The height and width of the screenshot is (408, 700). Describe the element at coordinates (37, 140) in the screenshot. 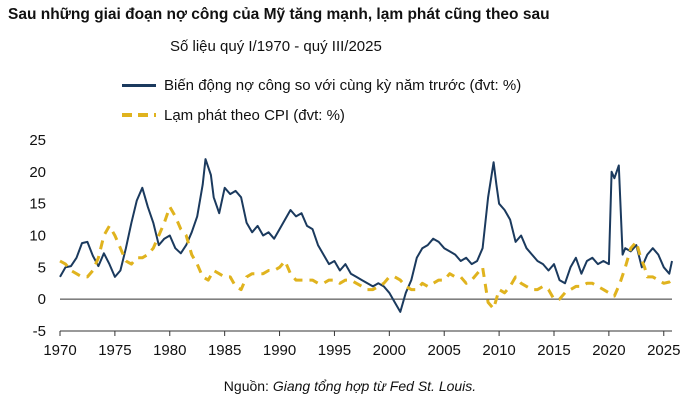

I see `y-tick-label: 25` at that location.